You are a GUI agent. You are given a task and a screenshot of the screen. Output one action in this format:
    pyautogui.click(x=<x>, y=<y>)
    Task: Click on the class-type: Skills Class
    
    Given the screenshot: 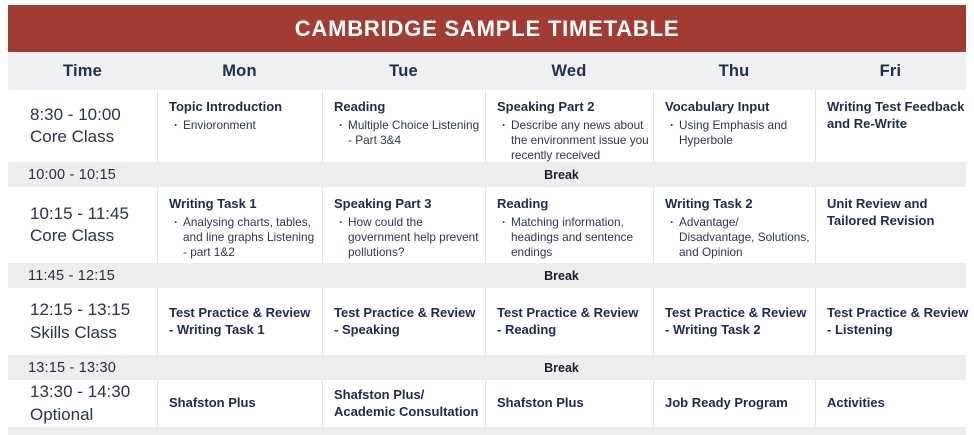 What is the action you would take?
    pyautogui.click(x=73, y=332)
    